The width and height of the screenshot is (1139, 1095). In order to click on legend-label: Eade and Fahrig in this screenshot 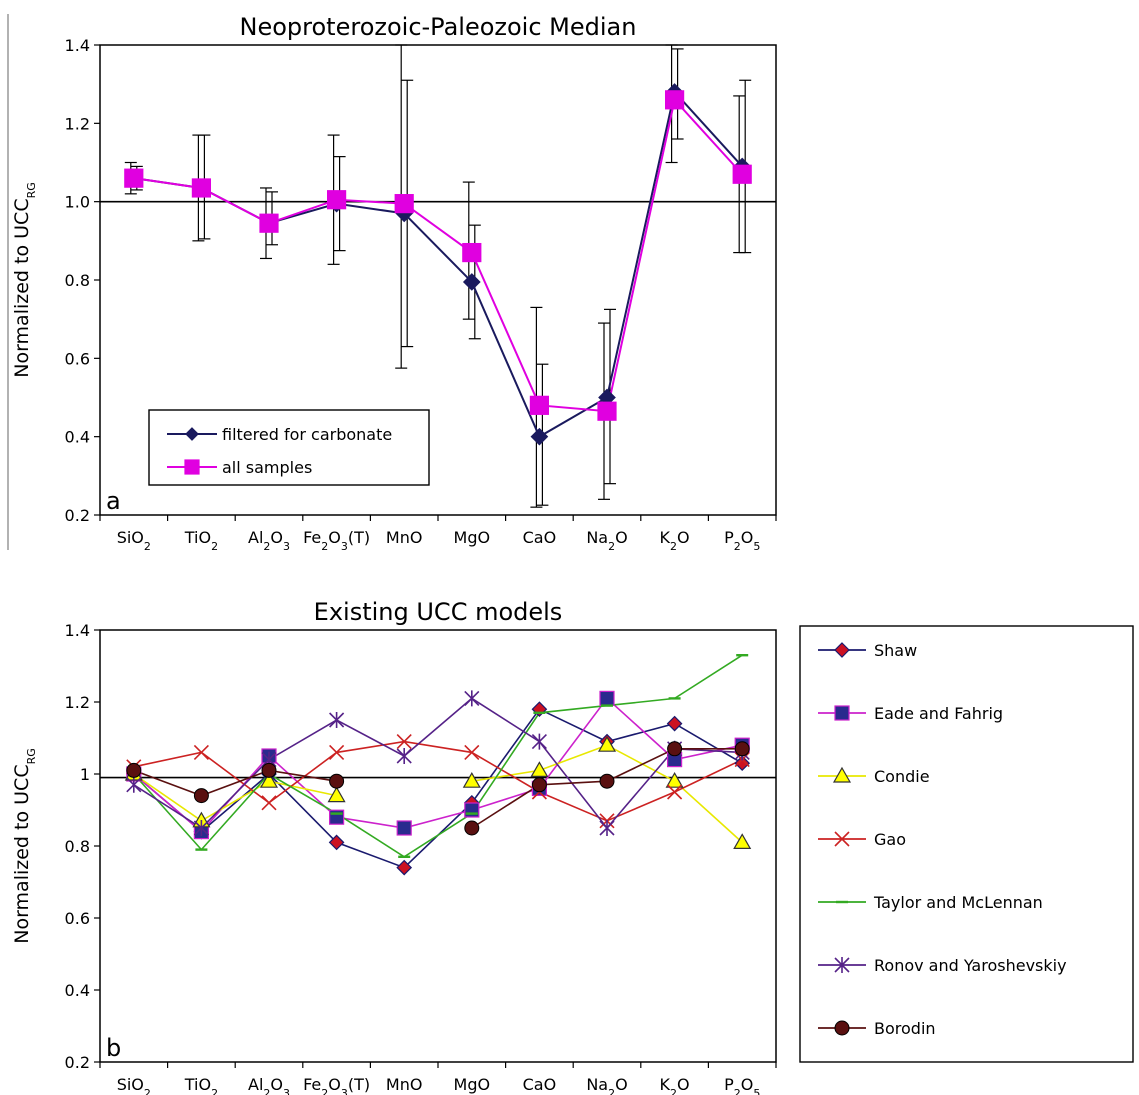, I will do `click(938, 713)`.